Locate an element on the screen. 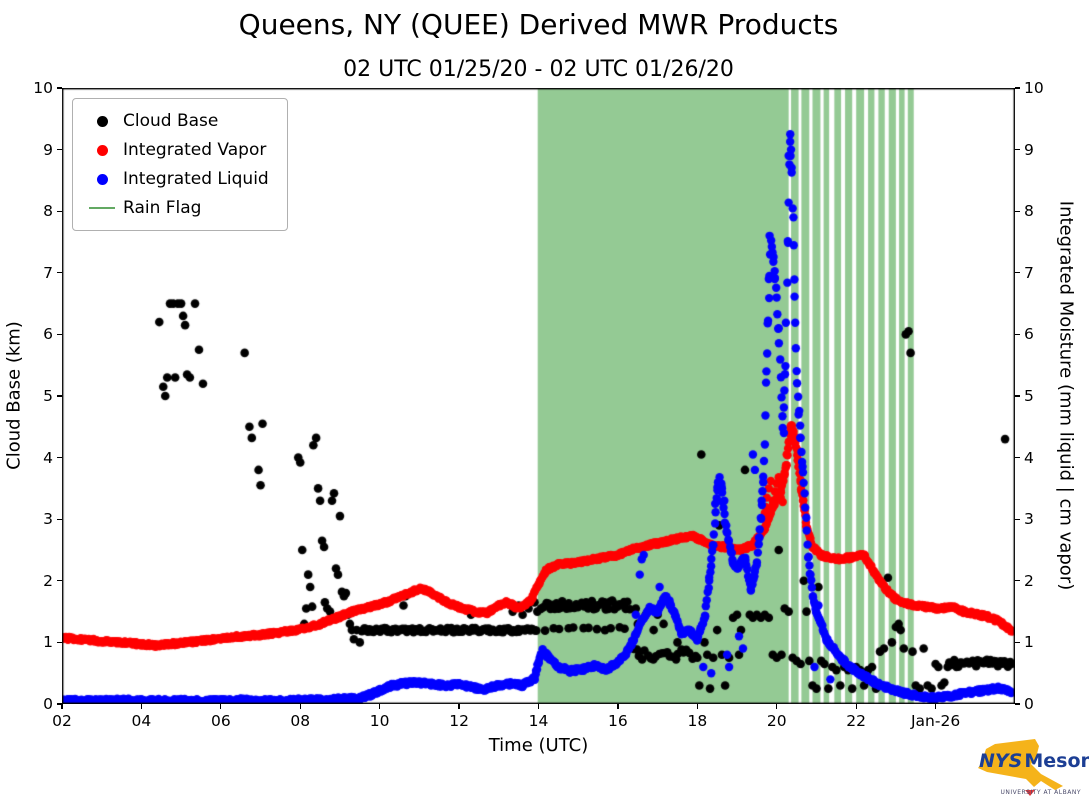 This screenshot has width=1089, height=804. x-tick-label: 10 is located at coordinates (379, 721).